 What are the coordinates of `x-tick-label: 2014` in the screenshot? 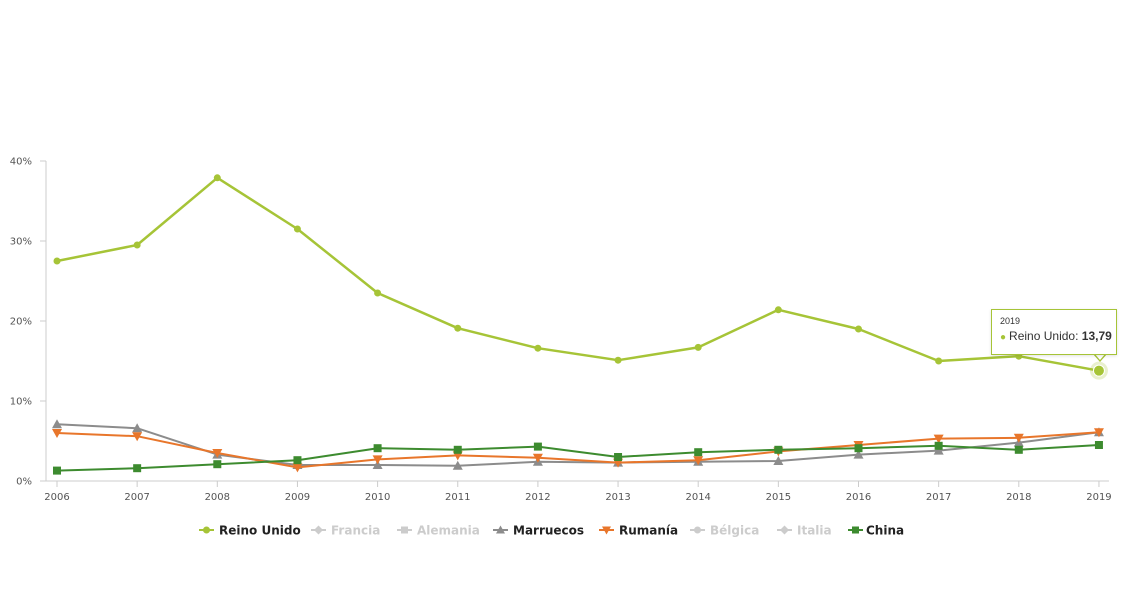 It's located at (697, 497).